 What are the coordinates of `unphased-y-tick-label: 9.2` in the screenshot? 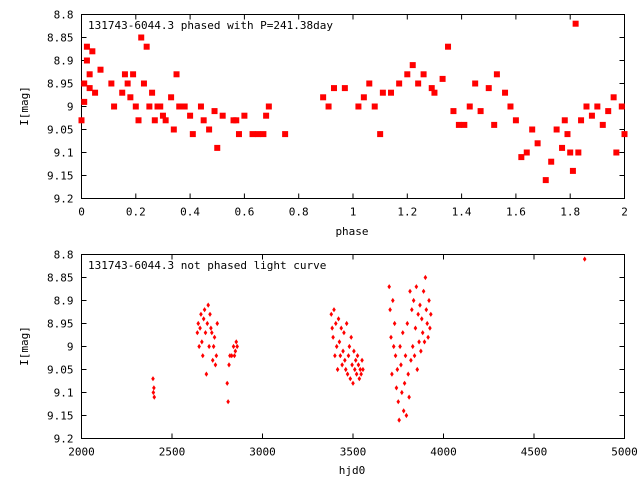 It's located at (64, 439).